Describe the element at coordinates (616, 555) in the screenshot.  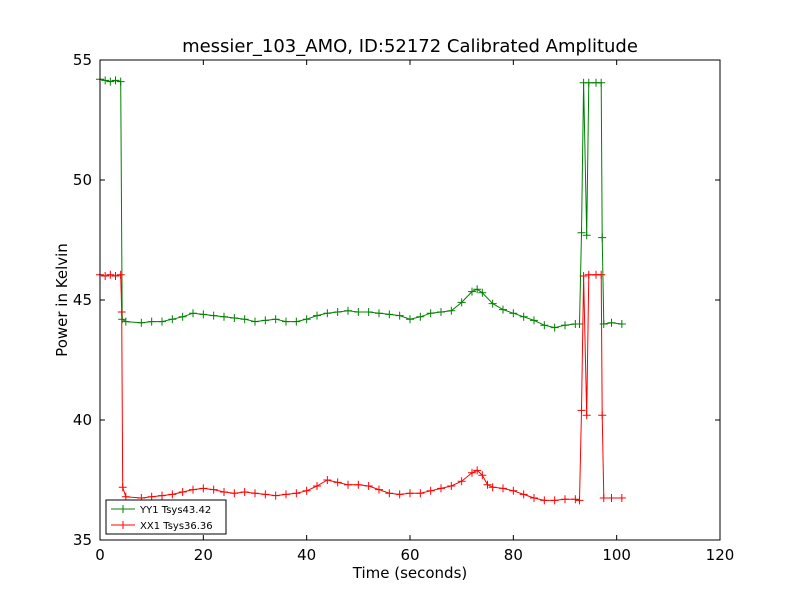
I see `x-tick-label-5: 100` at that location.